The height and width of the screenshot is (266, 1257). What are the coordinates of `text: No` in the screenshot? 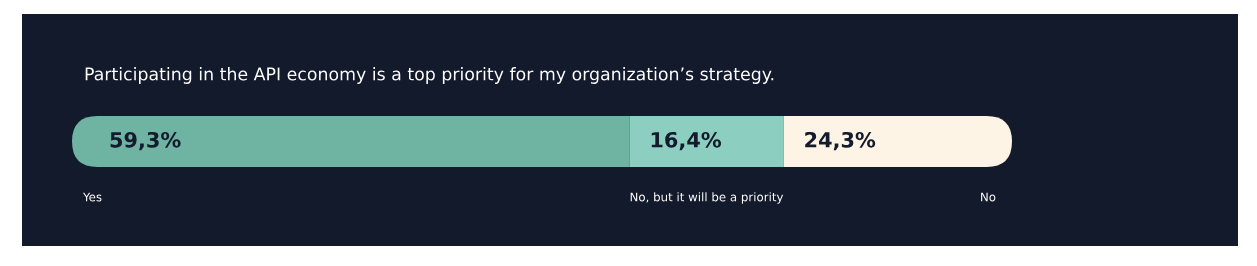 It's located at (988, 197).